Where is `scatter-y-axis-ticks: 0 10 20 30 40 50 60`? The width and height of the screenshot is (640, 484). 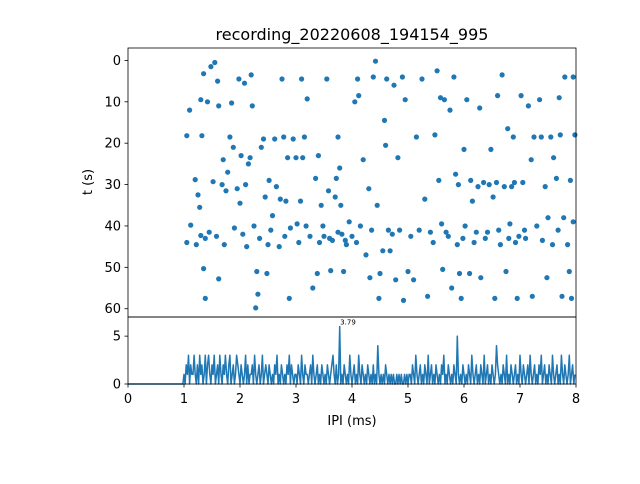 scatter-y-axis-ticks: 0 10 20 30 40 50 60 is located at coordinates (116, 185).